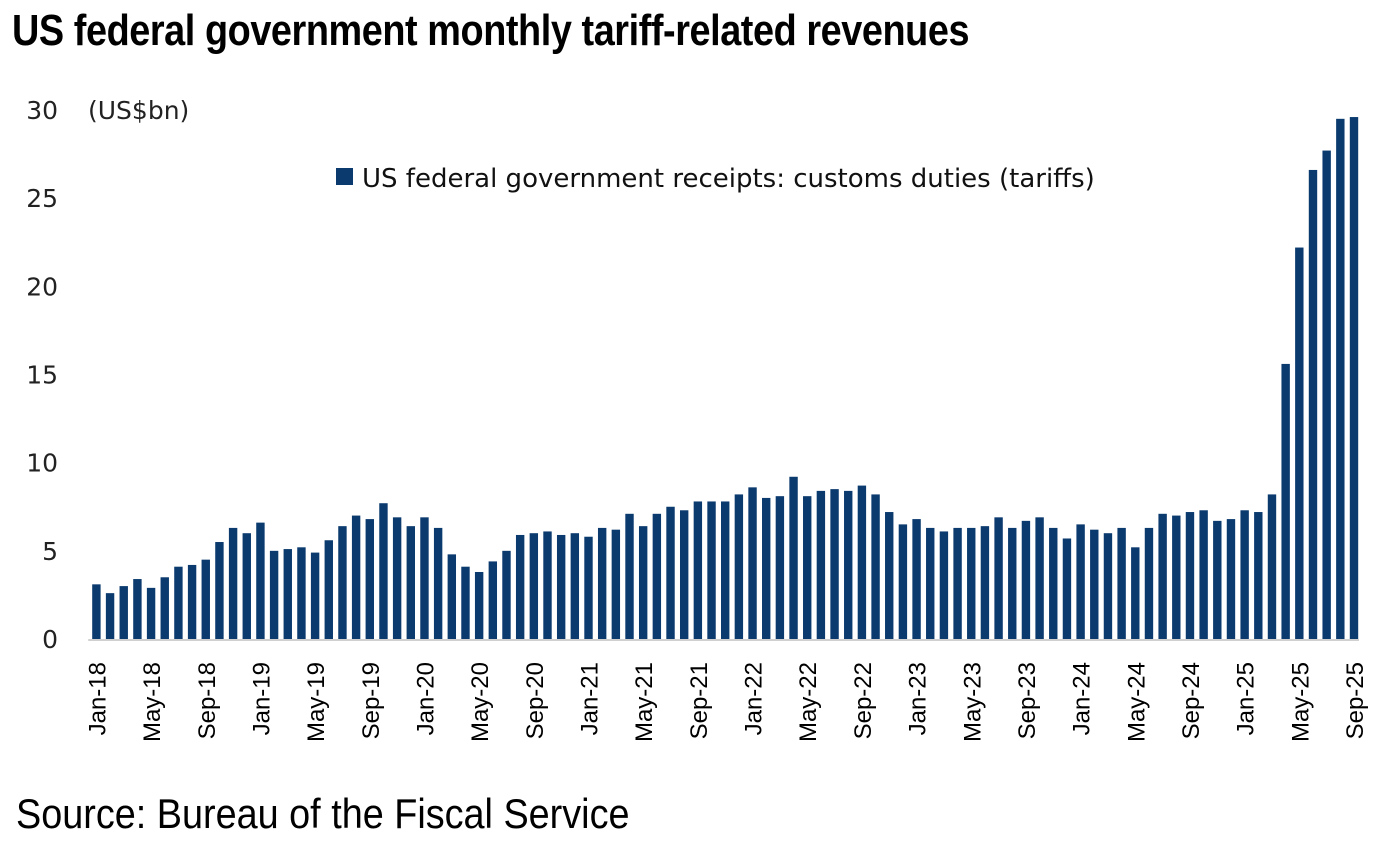 This screenshot has height=858, width=1395. I want to click on y-tick-label: 30, so click(42, 110).